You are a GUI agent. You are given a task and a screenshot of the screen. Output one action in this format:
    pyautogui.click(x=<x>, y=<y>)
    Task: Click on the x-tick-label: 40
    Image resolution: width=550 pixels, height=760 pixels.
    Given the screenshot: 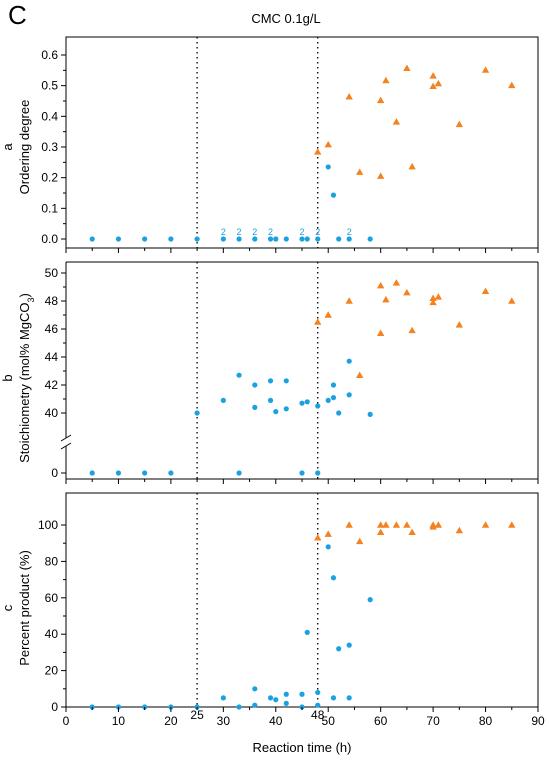 What is the action you would take?
    pyautogui.click(x=276, y=721)
    